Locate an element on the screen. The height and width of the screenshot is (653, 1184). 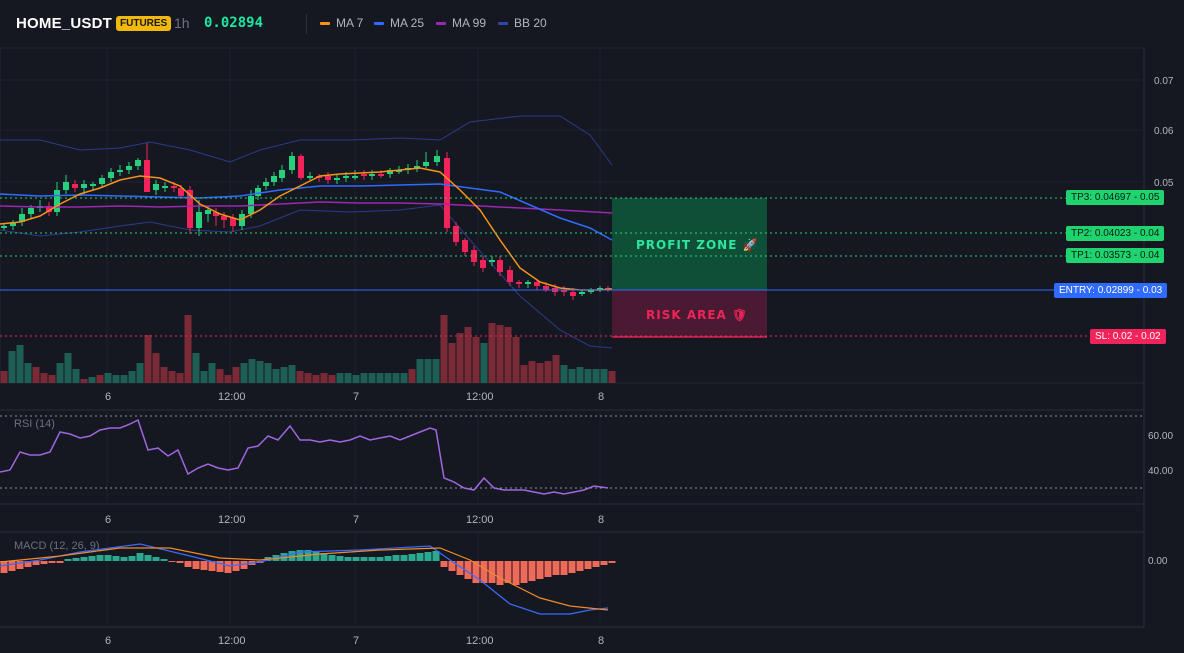
legend-ma25: MA 25 is located at coordinates (399, 23).